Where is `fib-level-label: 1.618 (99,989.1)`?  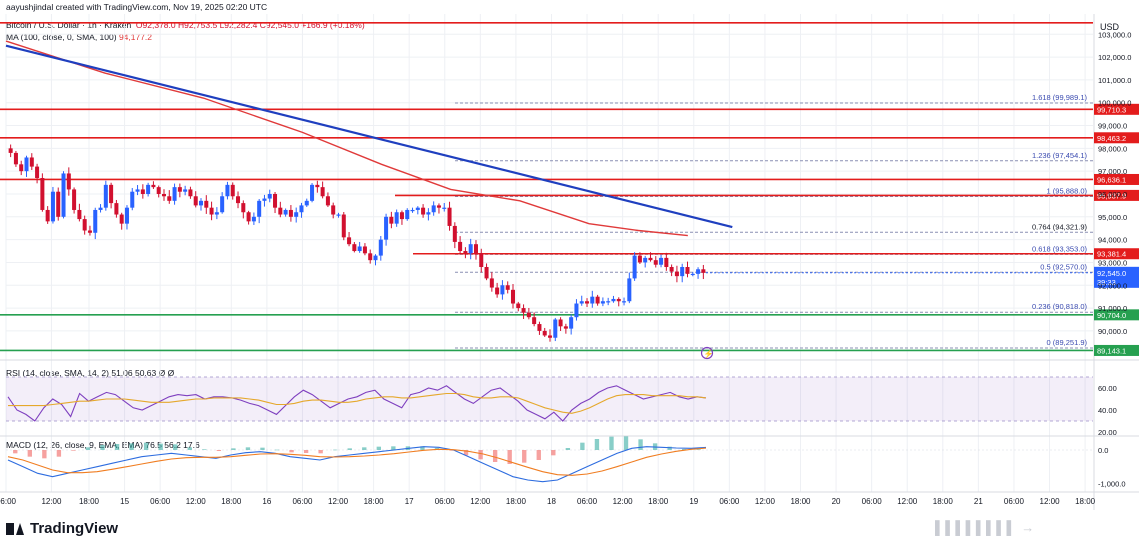
fib-level-label: 1.618 (99,989.1) is located at coordinates (1060, 97).